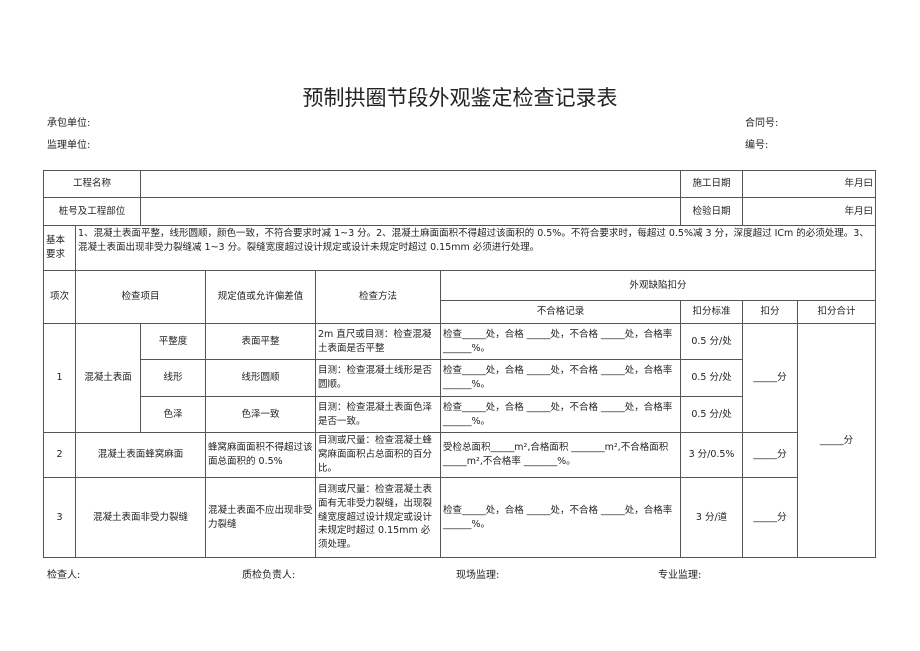  Describe the element at coordinates (261, 297) in the screenshot. I see `col-spec: 规定值或允许偏差值` at that location.